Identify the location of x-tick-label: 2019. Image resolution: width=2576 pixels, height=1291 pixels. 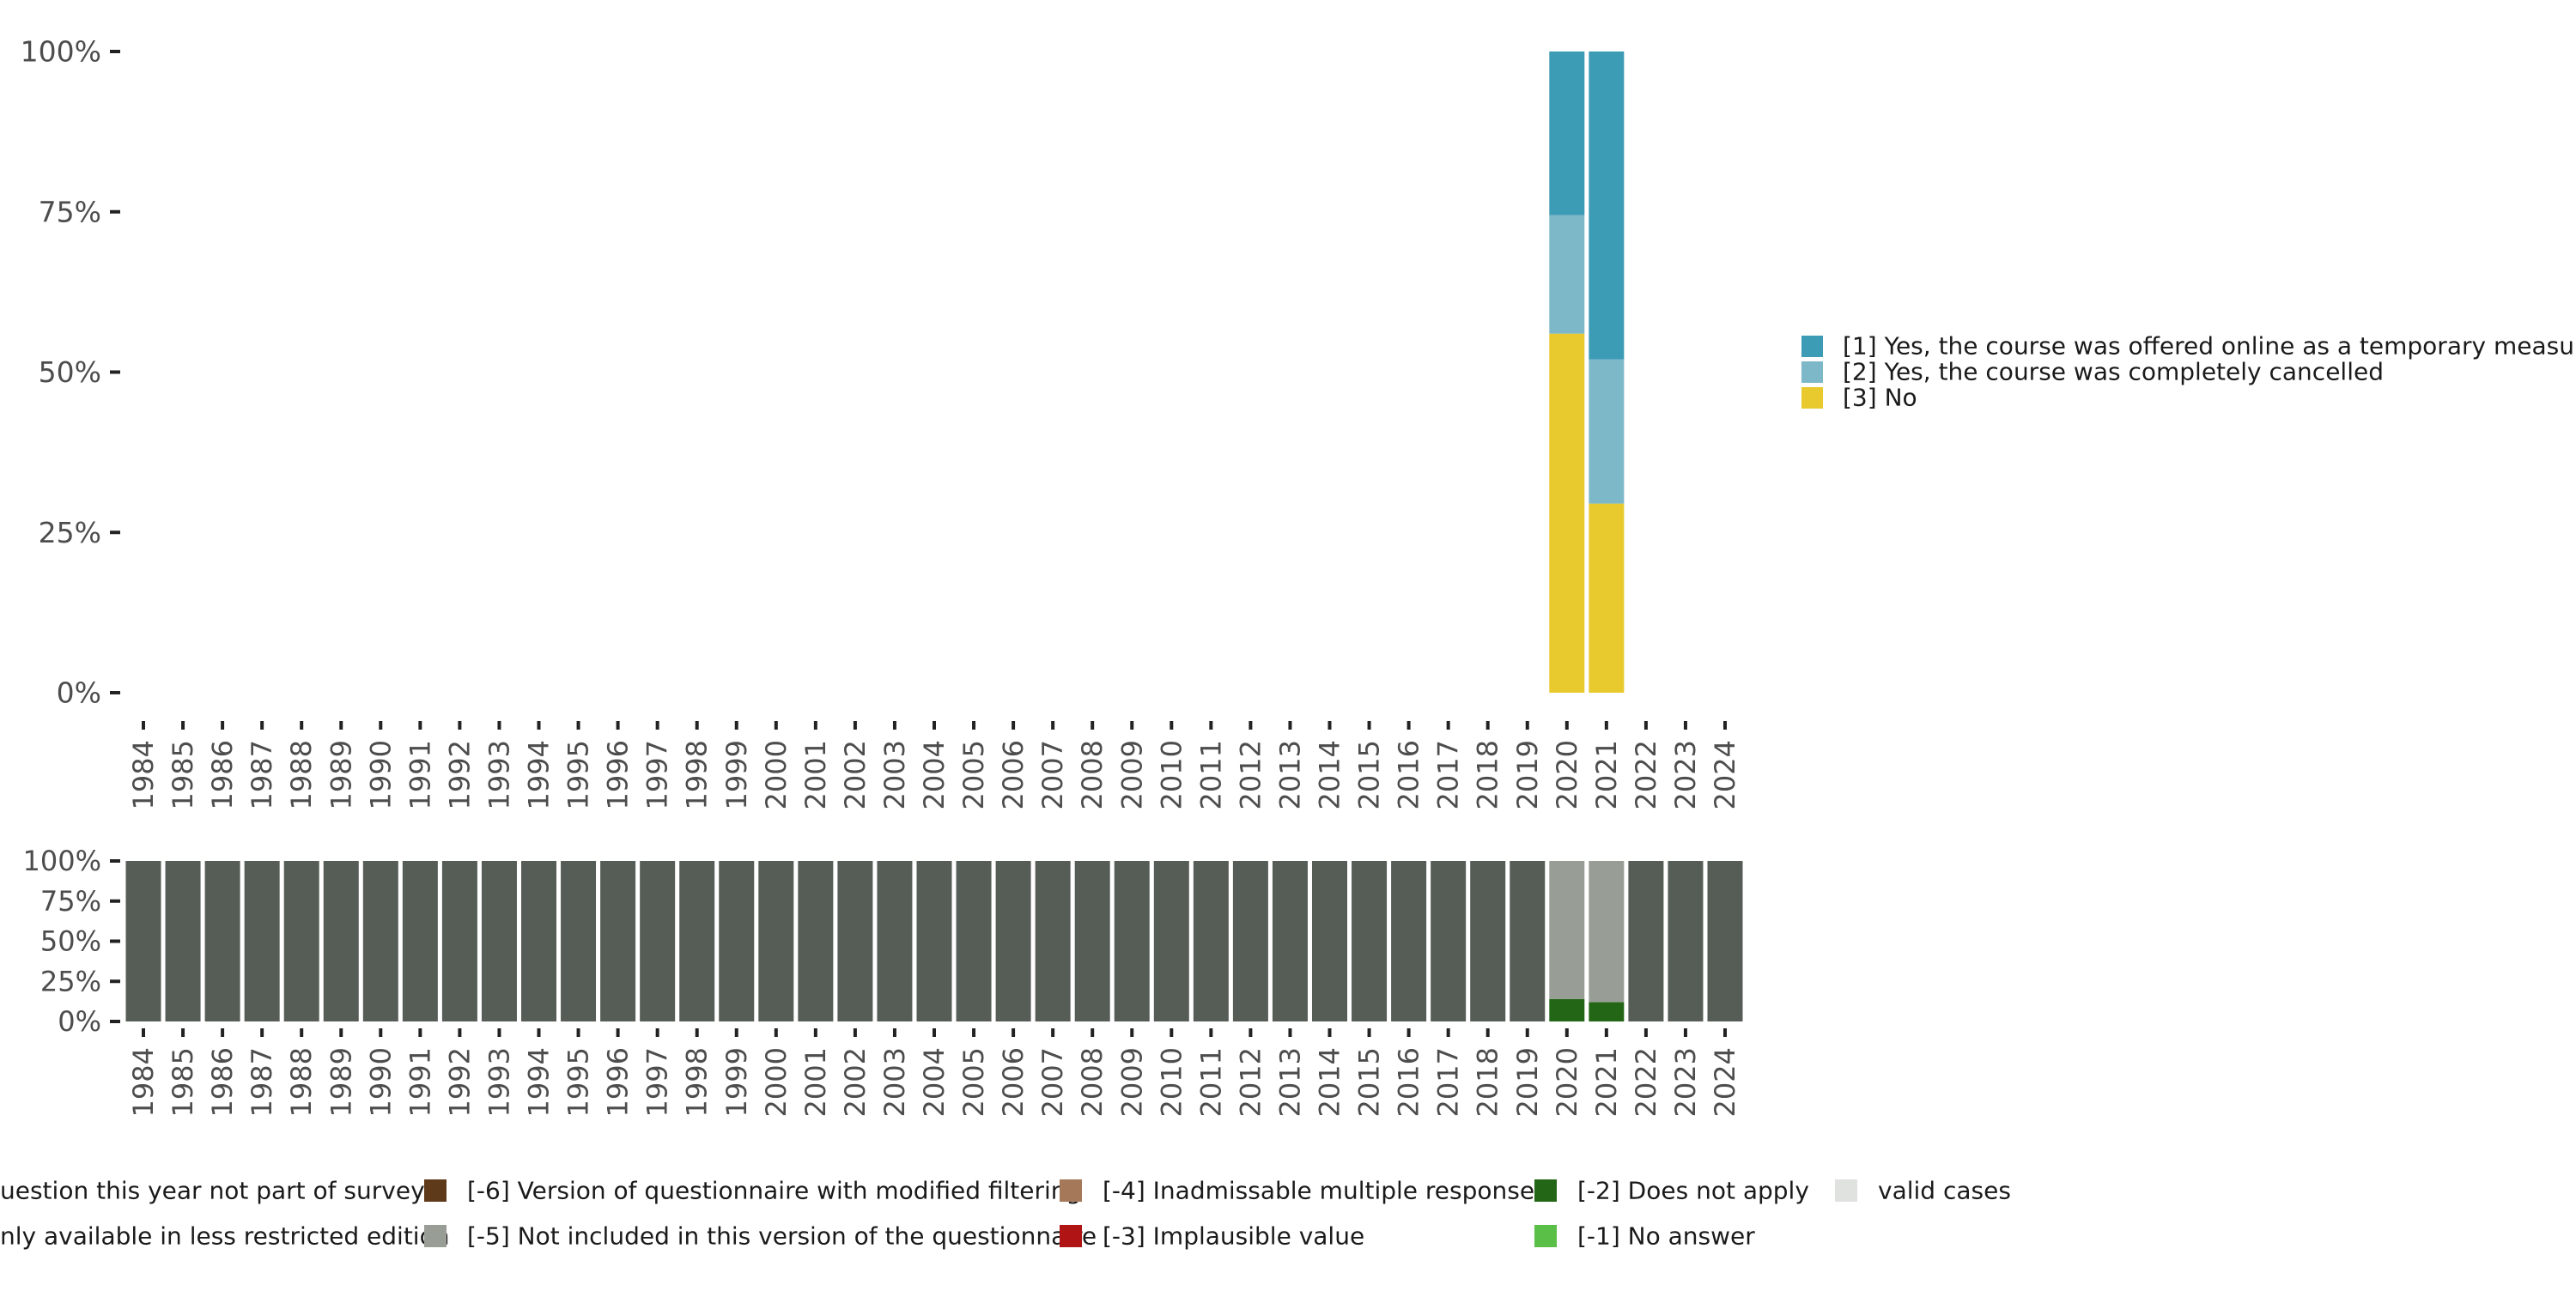
(1528, 1082).